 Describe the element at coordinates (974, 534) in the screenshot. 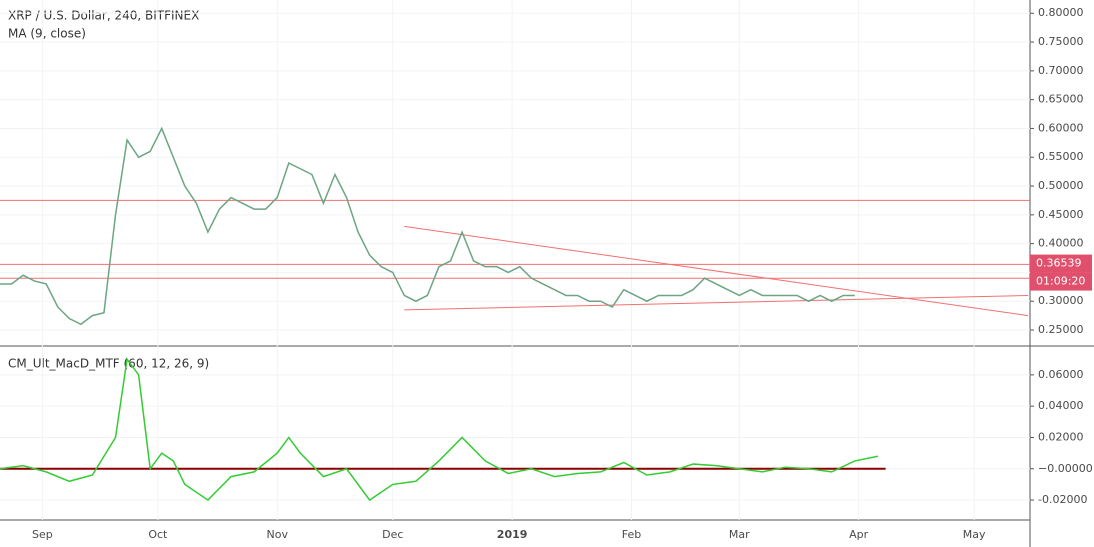

I see `x-tick-label: May` at that location.